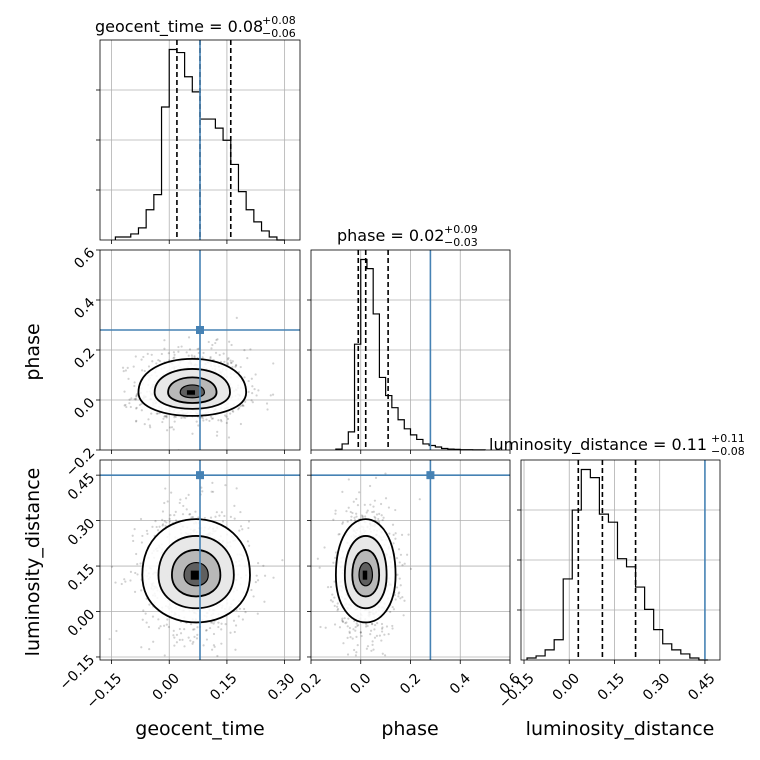 This screenshot has height=760, width=760. What do you see at coordinates (84, 308) in the screenshot?
I see `y-tick-label: 0.4` at bounding box center [84, 308].